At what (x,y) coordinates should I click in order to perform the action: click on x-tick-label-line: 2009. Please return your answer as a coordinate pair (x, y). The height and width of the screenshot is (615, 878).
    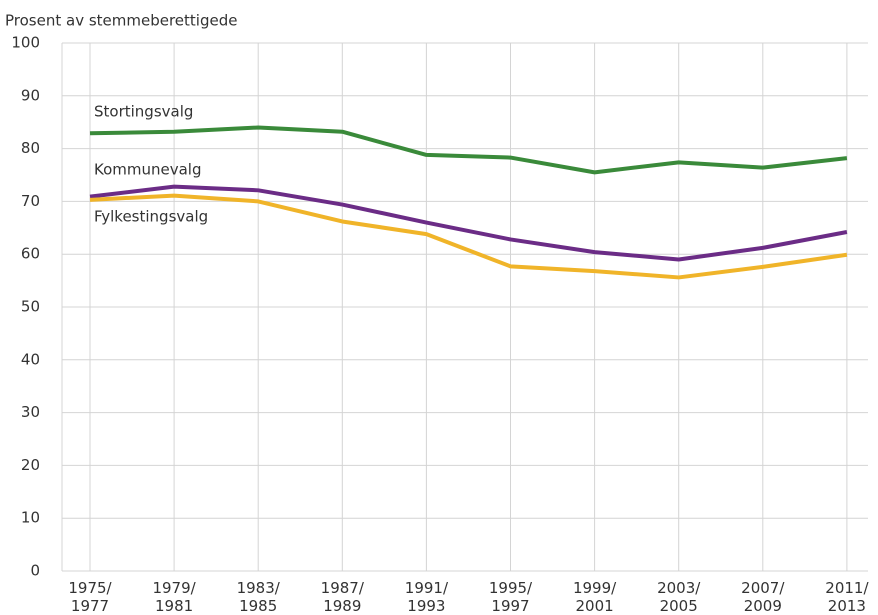
    Looking at the image, I should click on (763, 606).